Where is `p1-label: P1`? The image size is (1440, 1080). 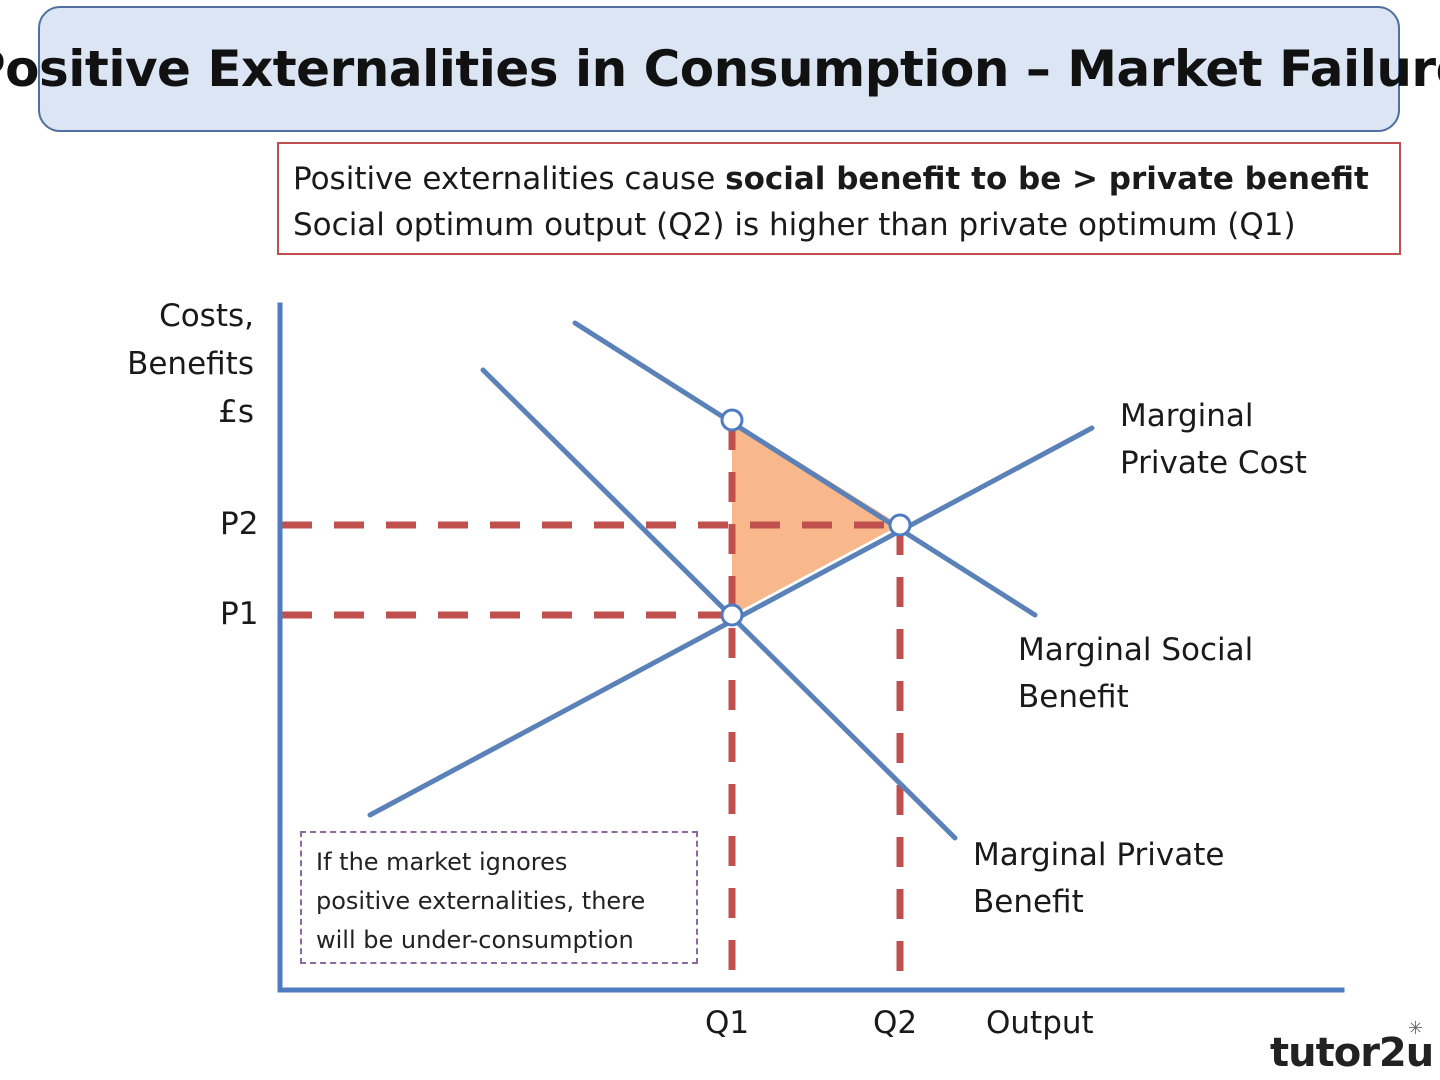
p1-label: P1 is located at coordinates (239, 614).